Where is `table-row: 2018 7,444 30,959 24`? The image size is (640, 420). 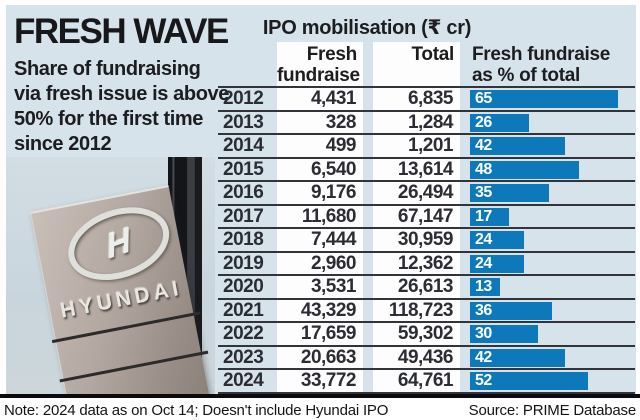
table-row: 2018 7,444 30,959 24 is located at coordinates (426, 241).